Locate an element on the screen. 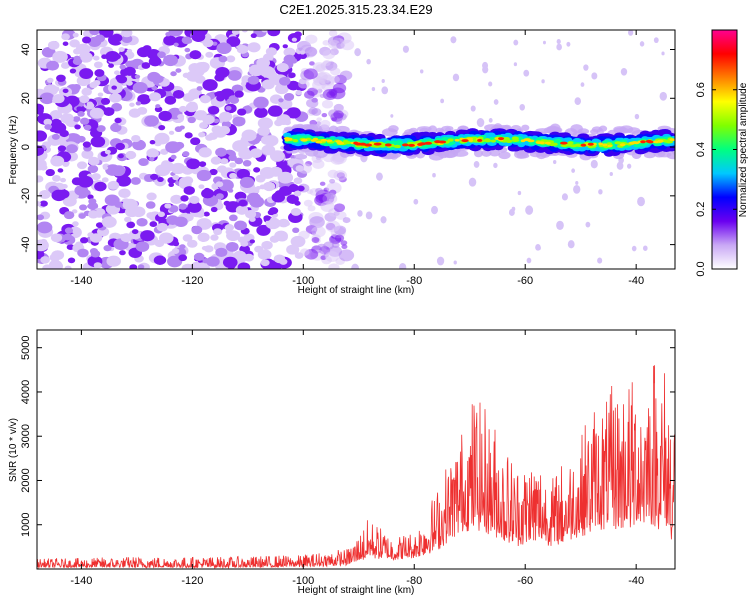 The height and width of the screenshot is (600, 750). x-tick-label: -100 is located at coordinates (303, 581).